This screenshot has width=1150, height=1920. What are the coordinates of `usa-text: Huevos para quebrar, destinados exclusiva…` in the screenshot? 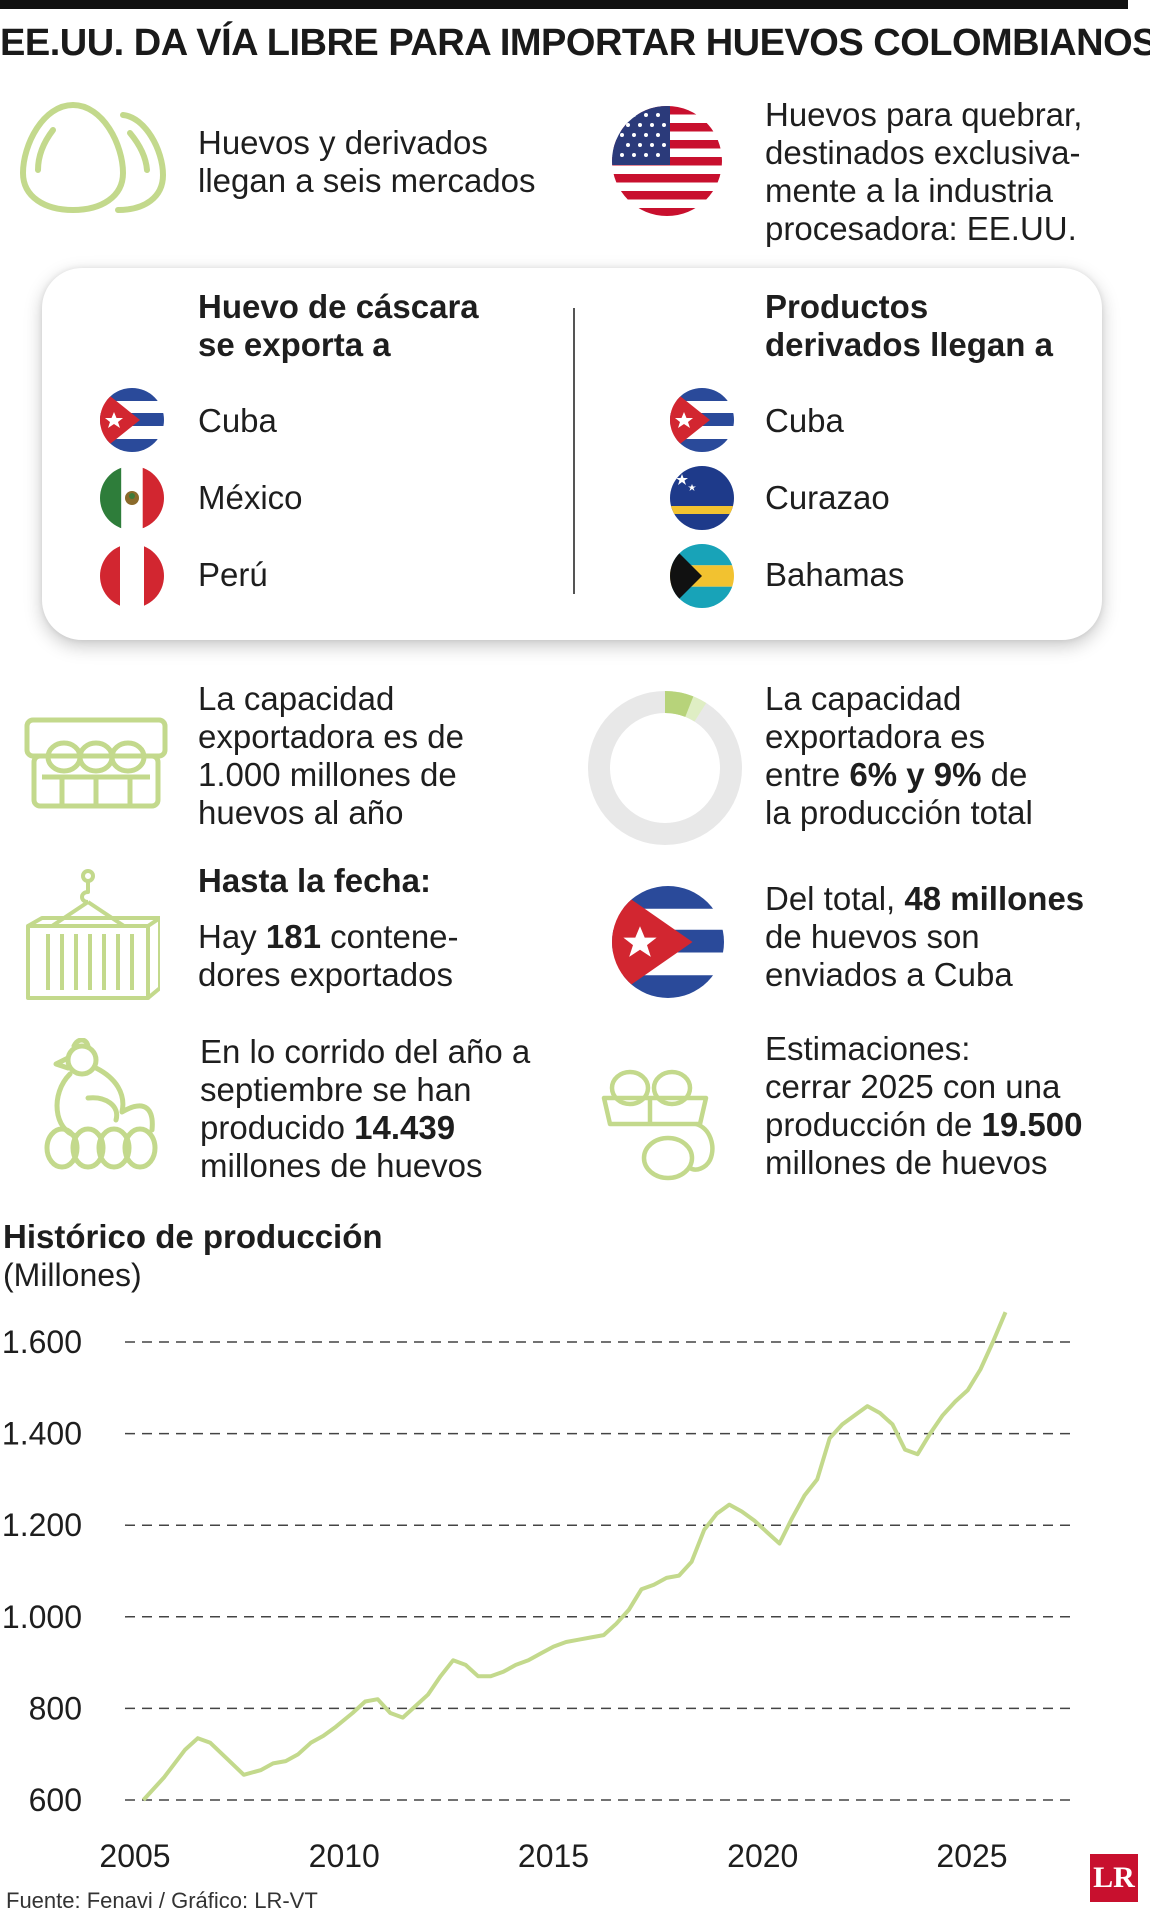 It's located at (924, 171).